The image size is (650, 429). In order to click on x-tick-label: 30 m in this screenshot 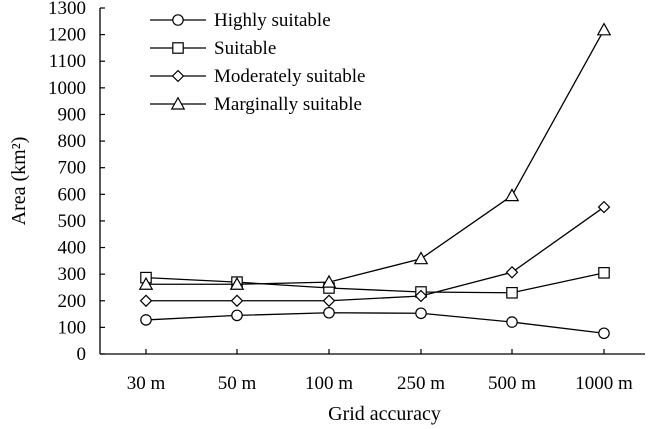, I will do `click(146, 383)`.